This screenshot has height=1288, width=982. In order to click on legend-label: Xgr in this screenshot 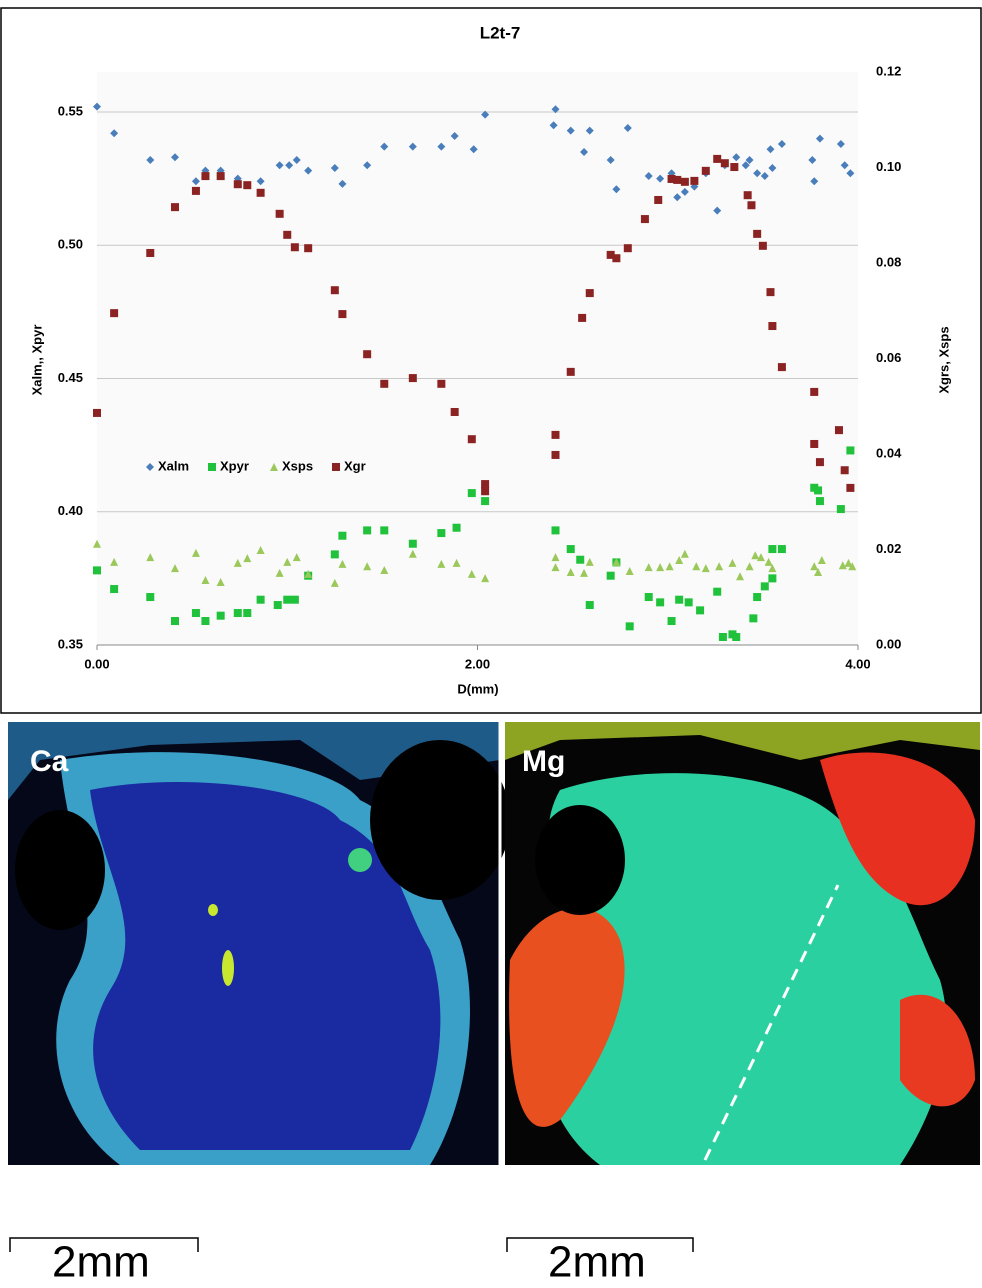, I will do `click(355, 465)`.